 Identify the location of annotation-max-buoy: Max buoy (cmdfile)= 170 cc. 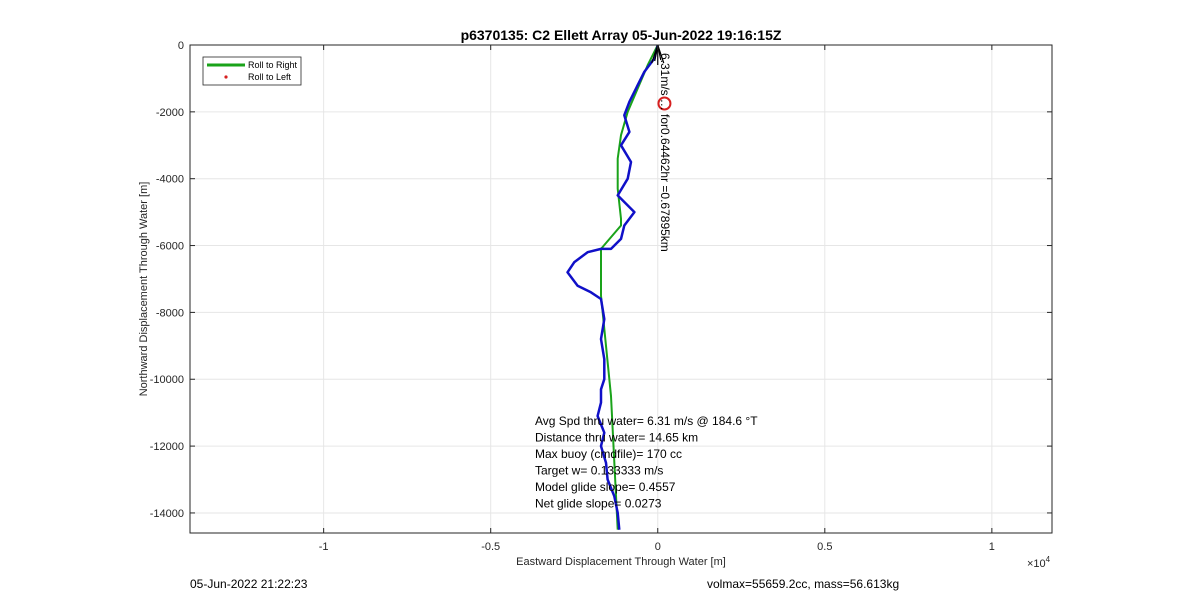
(608, 454).